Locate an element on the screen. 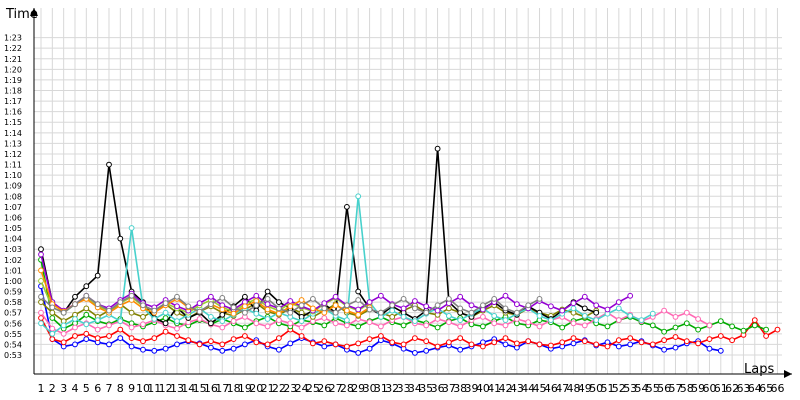 The height and width of the screenshot is (400, 800). y-tick-label: 1:13 is located at coordinates (13, 143).